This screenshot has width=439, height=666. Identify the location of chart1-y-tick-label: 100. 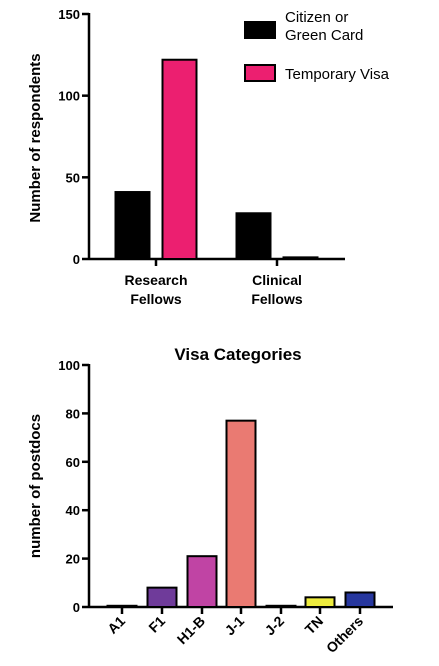
(69, 96).